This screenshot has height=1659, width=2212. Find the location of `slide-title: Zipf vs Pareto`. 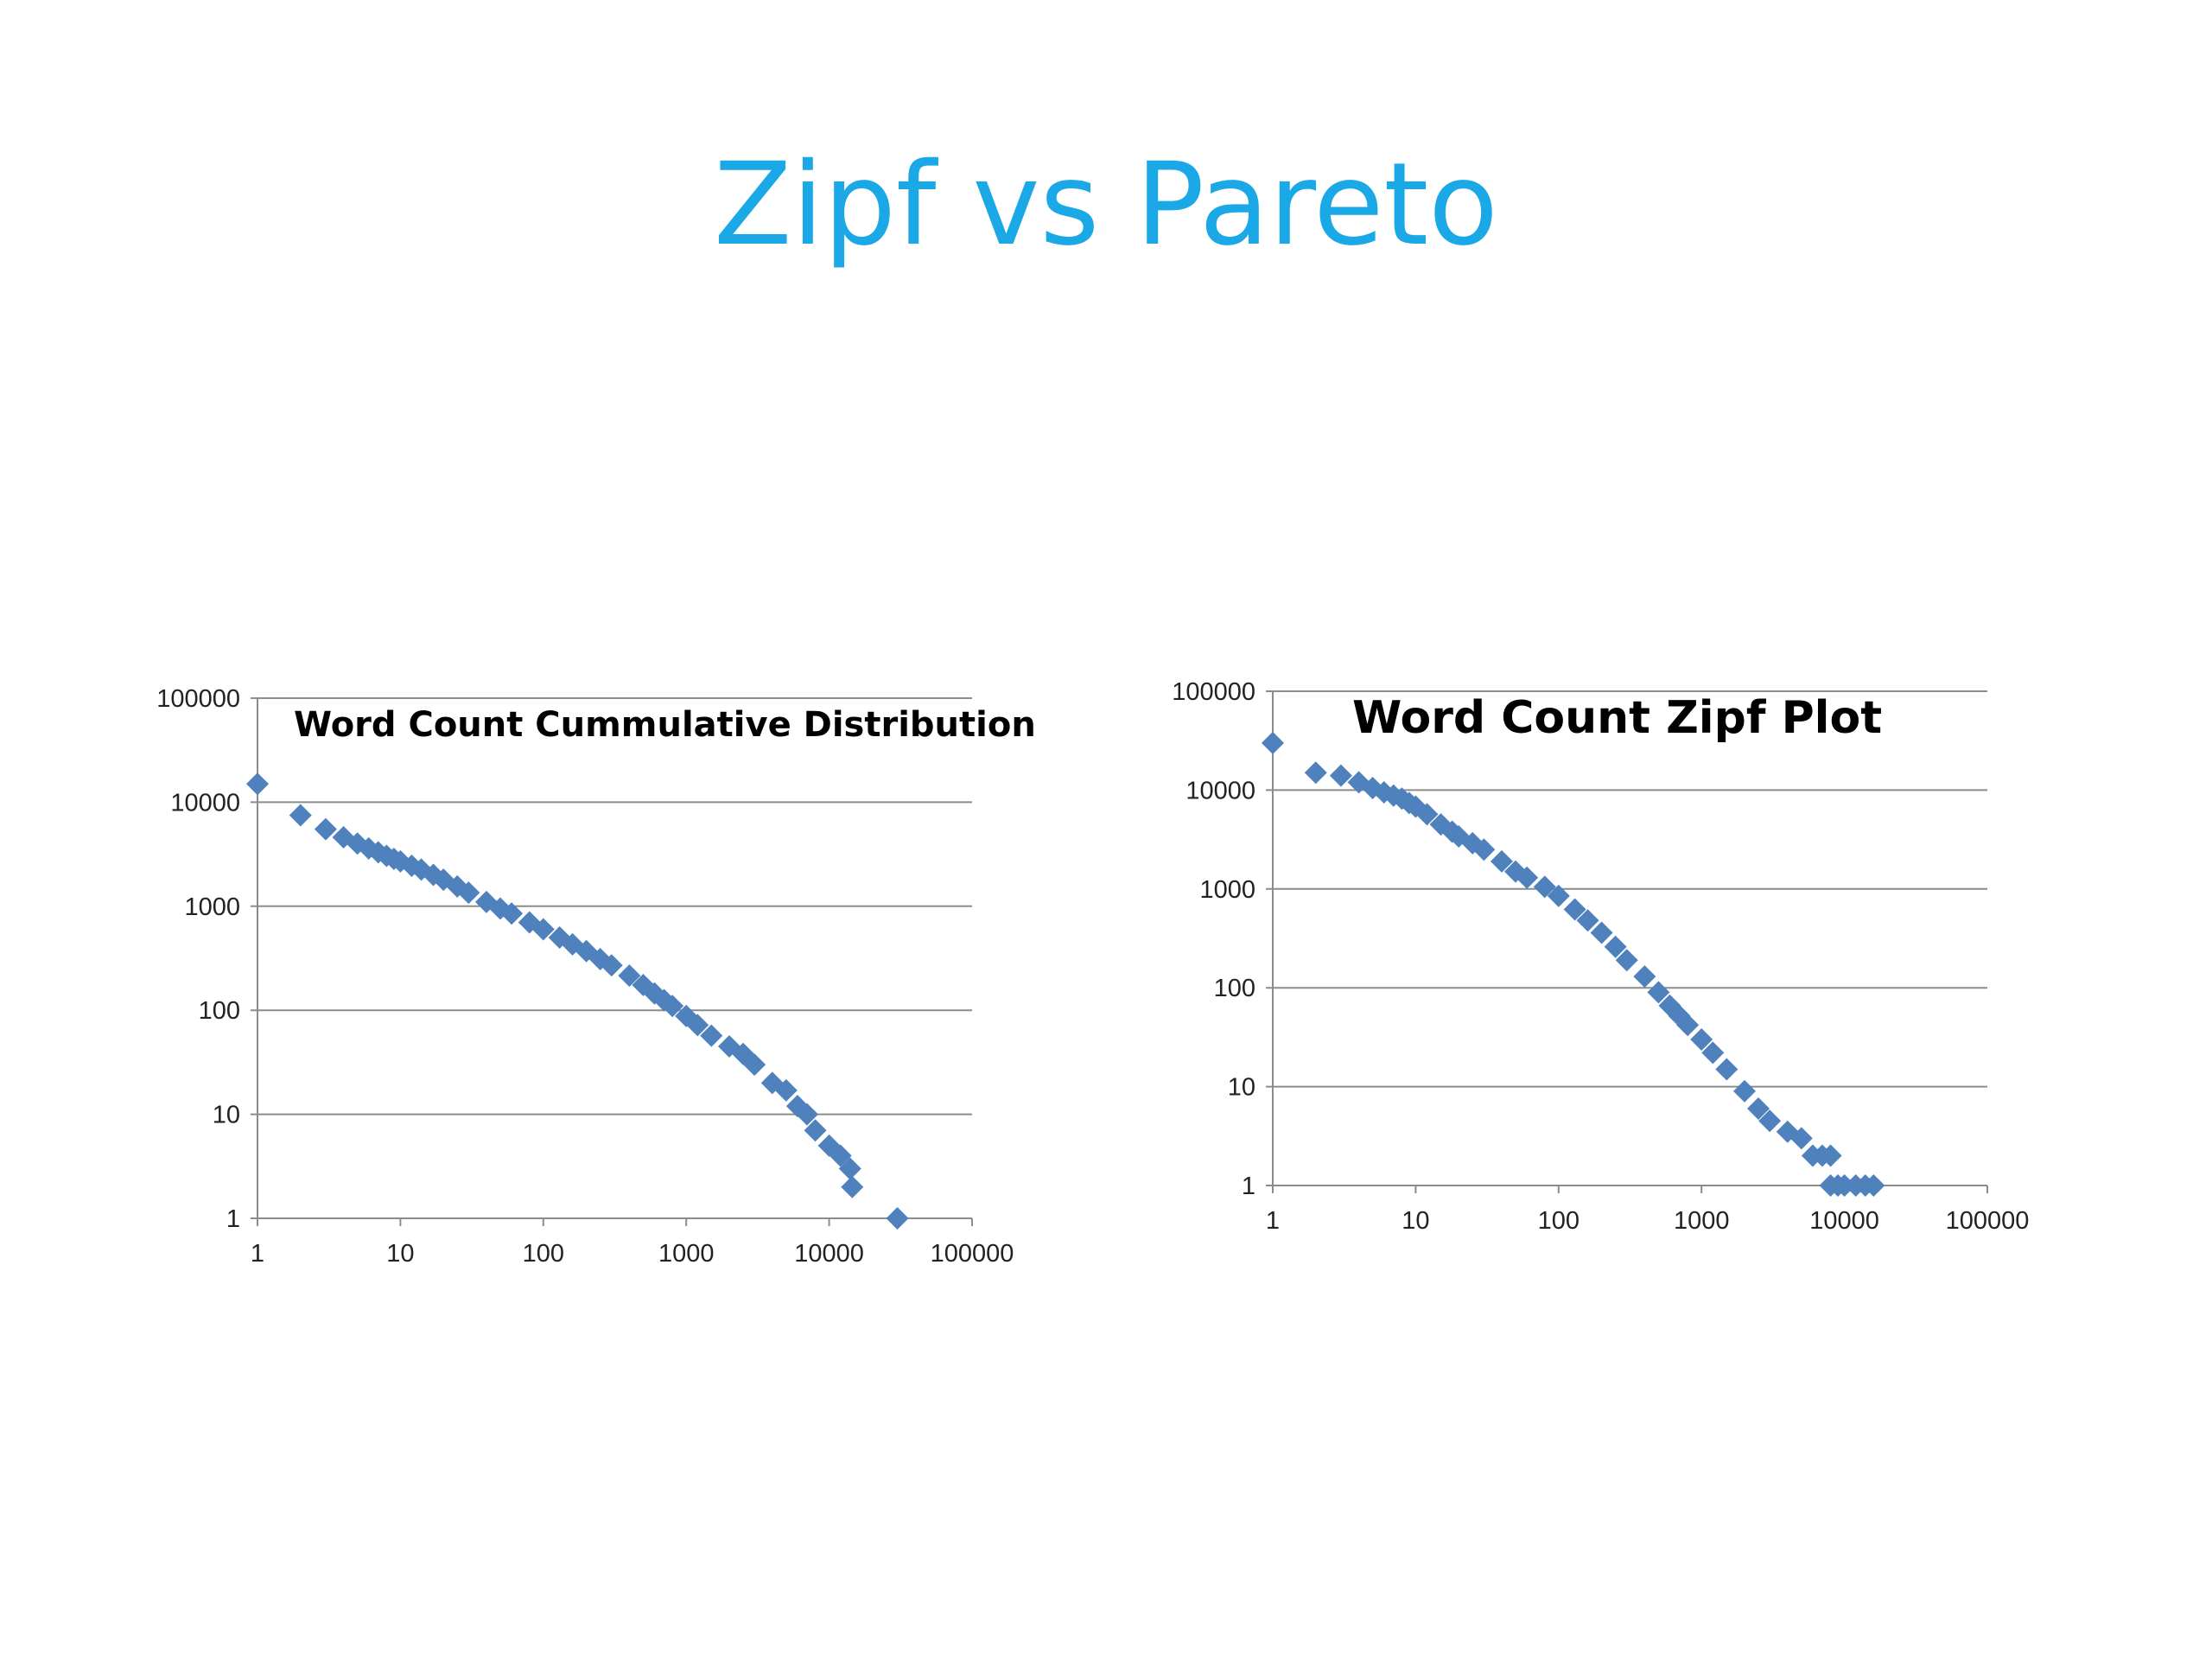

slide-title: Zipf vs Pareto is located at coordinates (1106, 204).